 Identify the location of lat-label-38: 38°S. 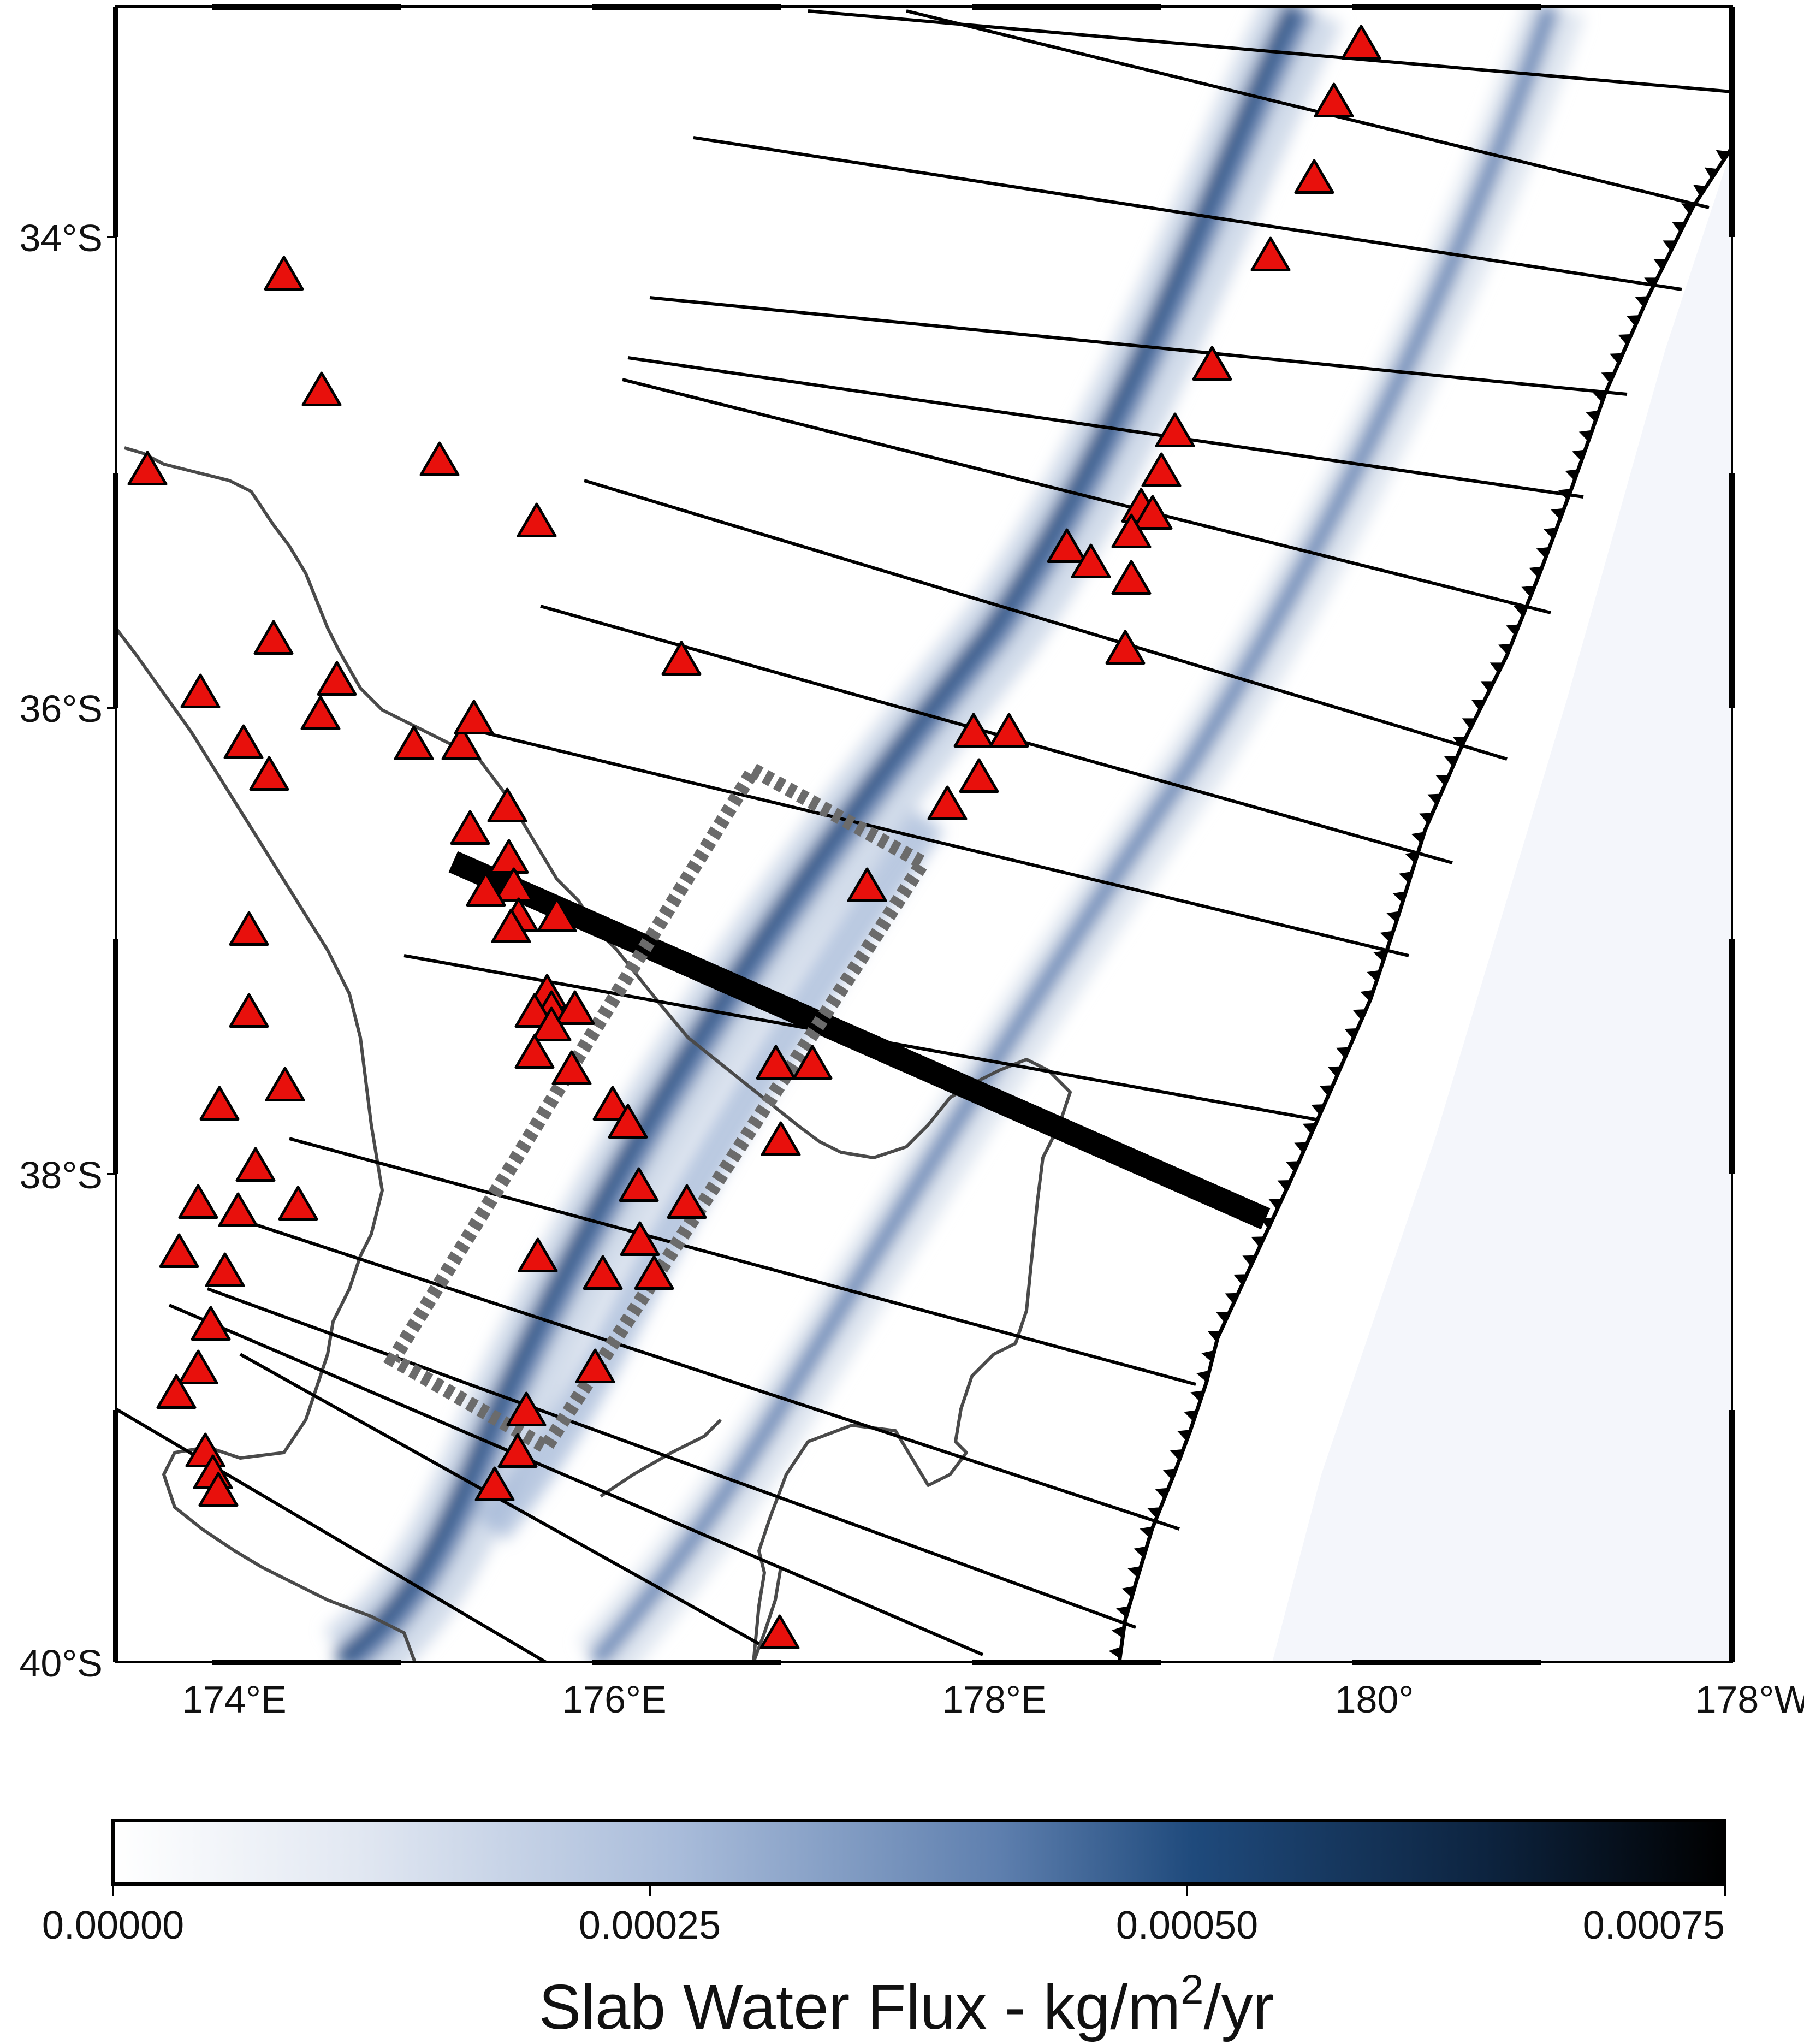
(61, 1175).